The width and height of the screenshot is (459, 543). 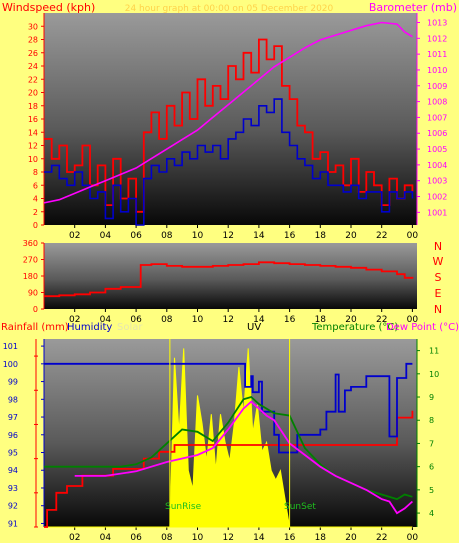 What do you see at coordinates (300, 507) in the screenshot?
I see `sunset-label: SunSet` at bounding box center [300, 507].